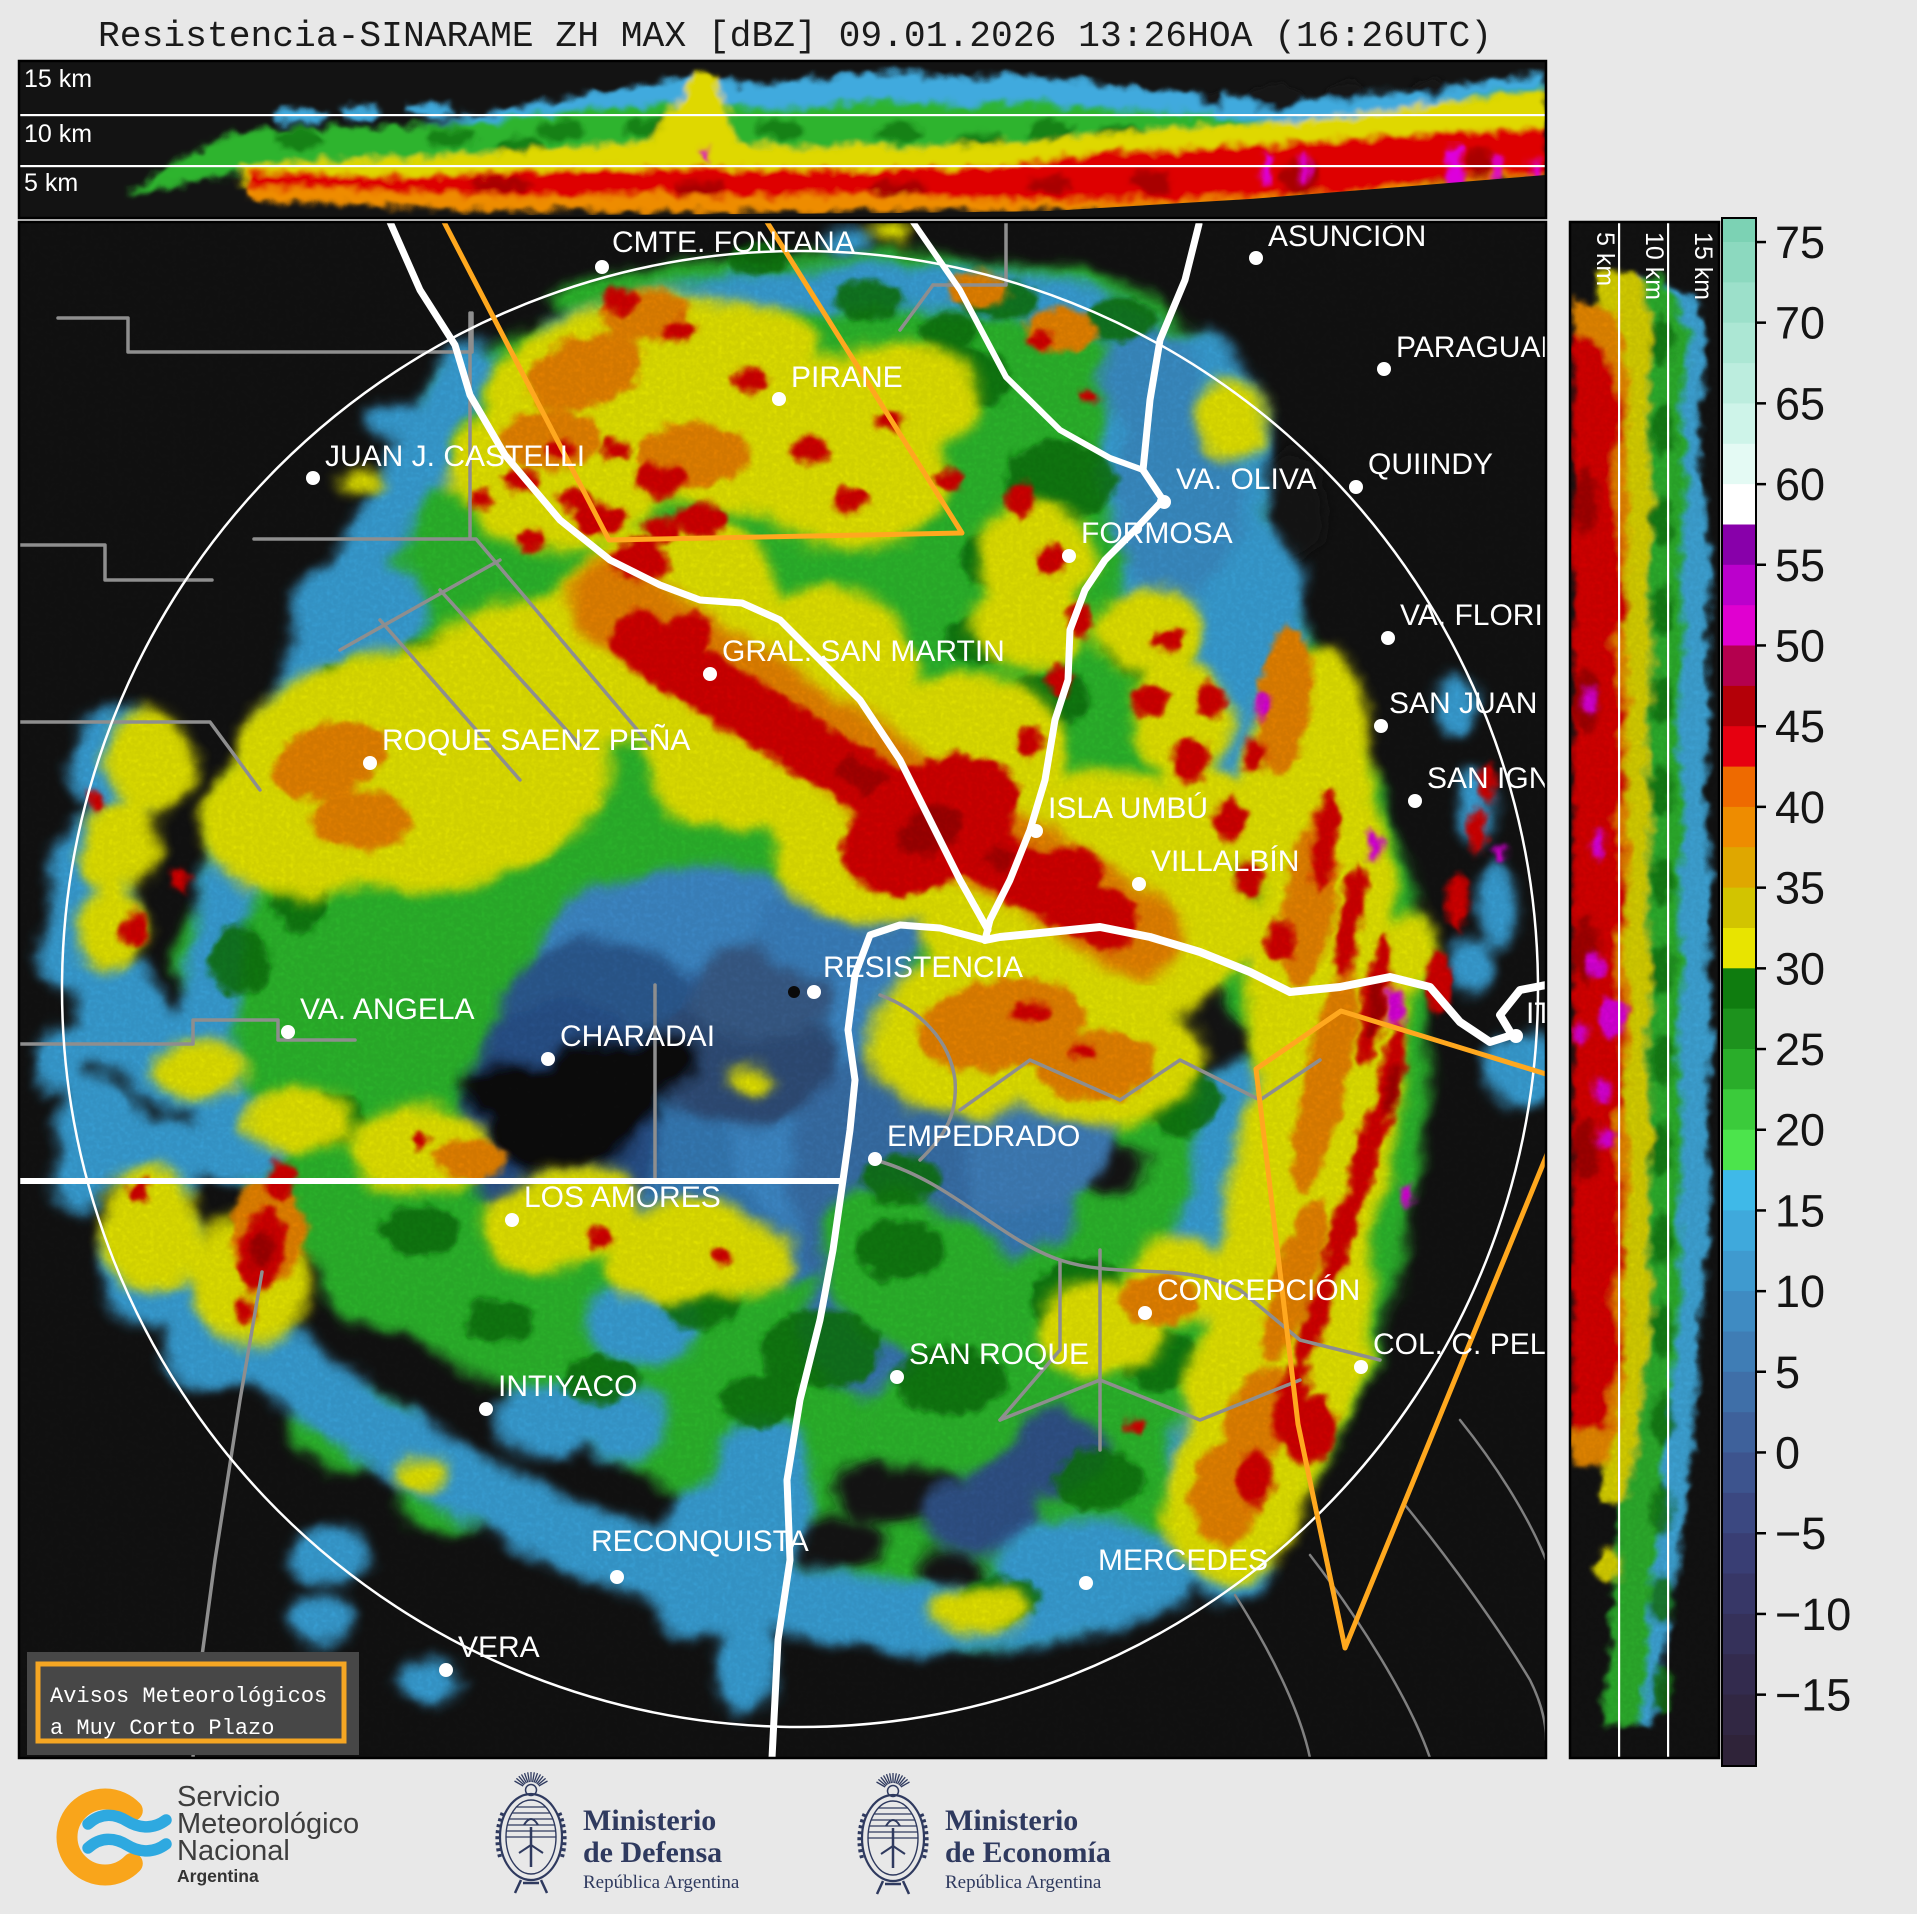  What do you see at coordinates (1430, 464) in the screenshot?
I see `svg-text: QUIINDY` at bounding box center [1430, 464].